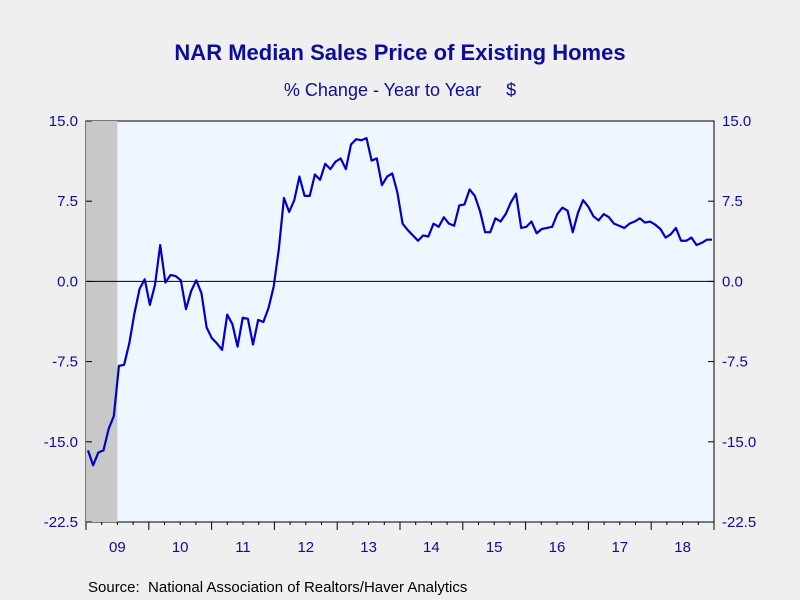 The height and width of the screenshot is (600, 800). Describe the element at coordinates (400, 90) in the screenshot. I see `chart-subtitle: % Change - Year to Year $` at that location.